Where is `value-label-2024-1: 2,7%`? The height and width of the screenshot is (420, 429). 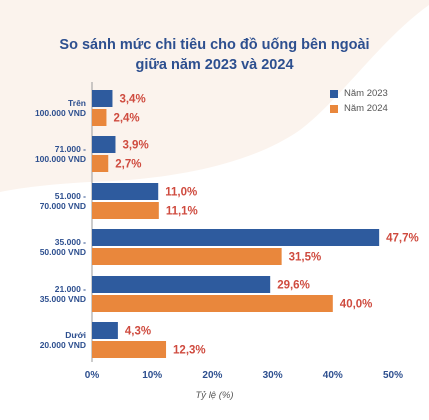 value-label-2024-1: 2,7% is located at coordinates (128, 165).